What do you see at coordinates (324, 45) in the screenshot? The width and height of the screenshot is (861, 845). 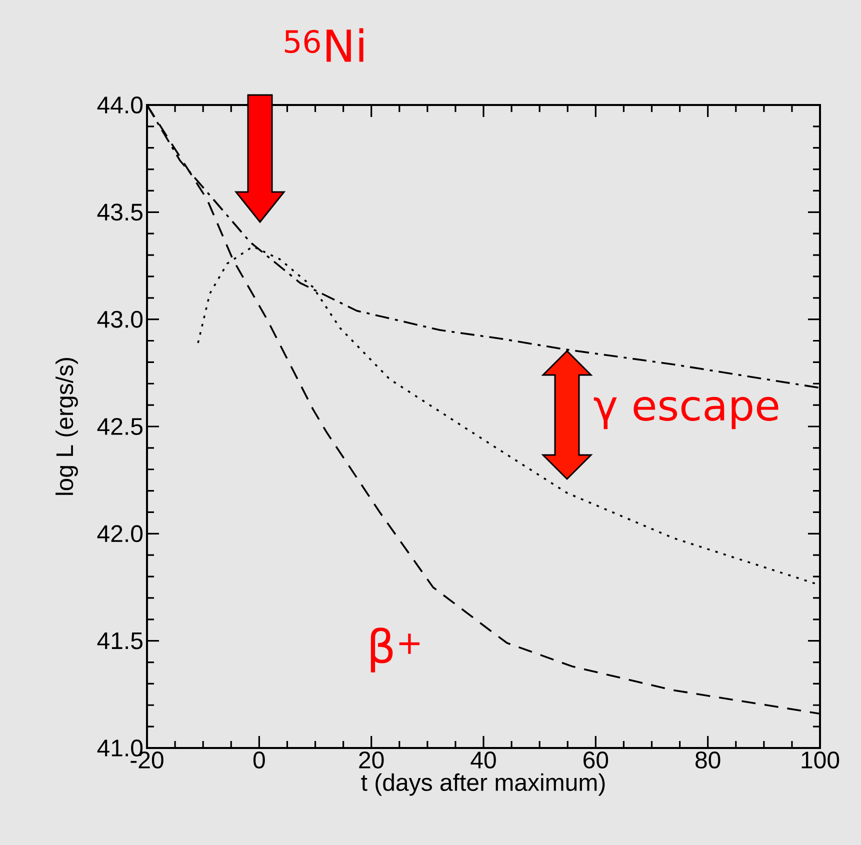 I see `text: $^{56}$Ni` at bounding box center [324, 45].